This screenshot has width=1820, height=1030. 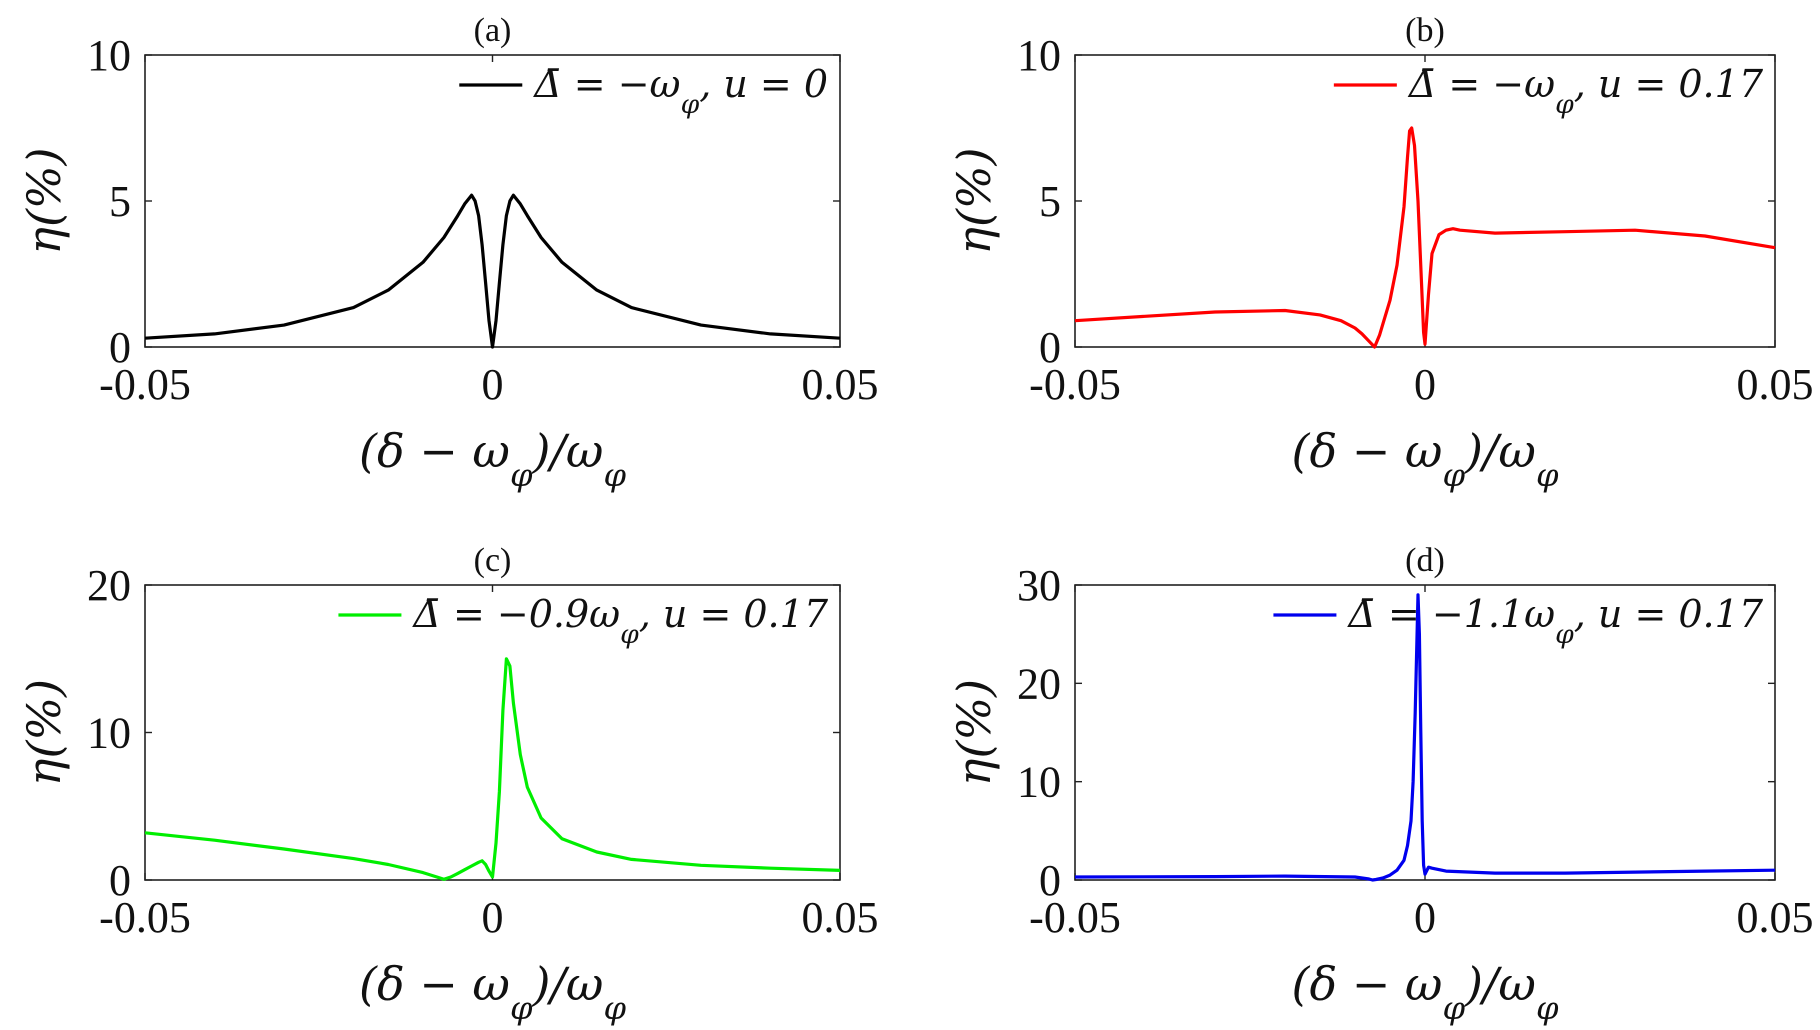 I want to click on panel-title: (b), so click(x=1425, y=30).